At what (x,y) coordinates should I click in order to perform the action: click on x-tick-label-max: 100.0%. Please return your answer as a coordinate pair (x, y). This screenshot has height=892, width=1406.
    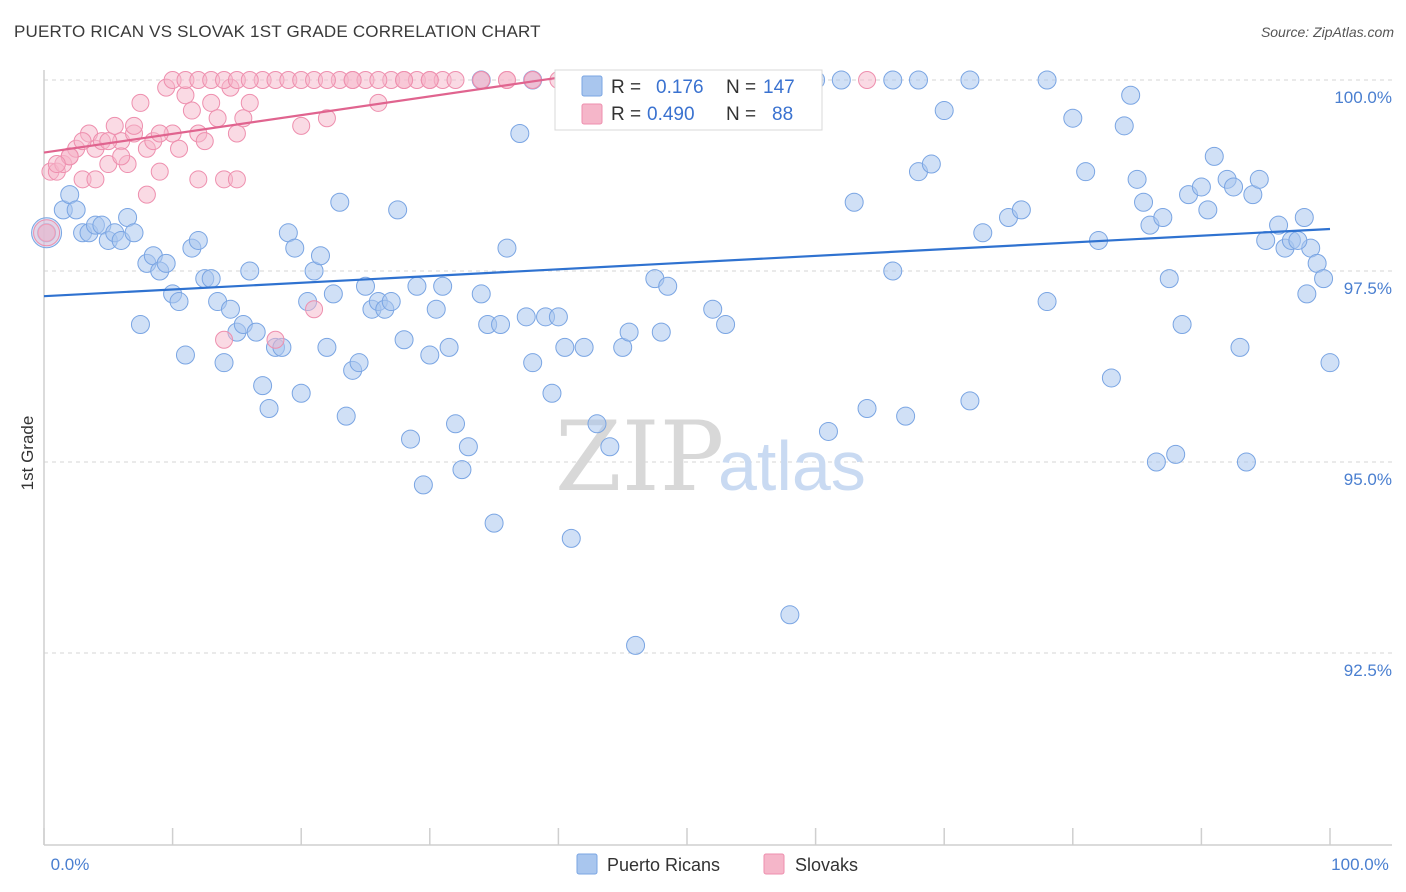
    Looking at the image, I should click on (1360, 864).